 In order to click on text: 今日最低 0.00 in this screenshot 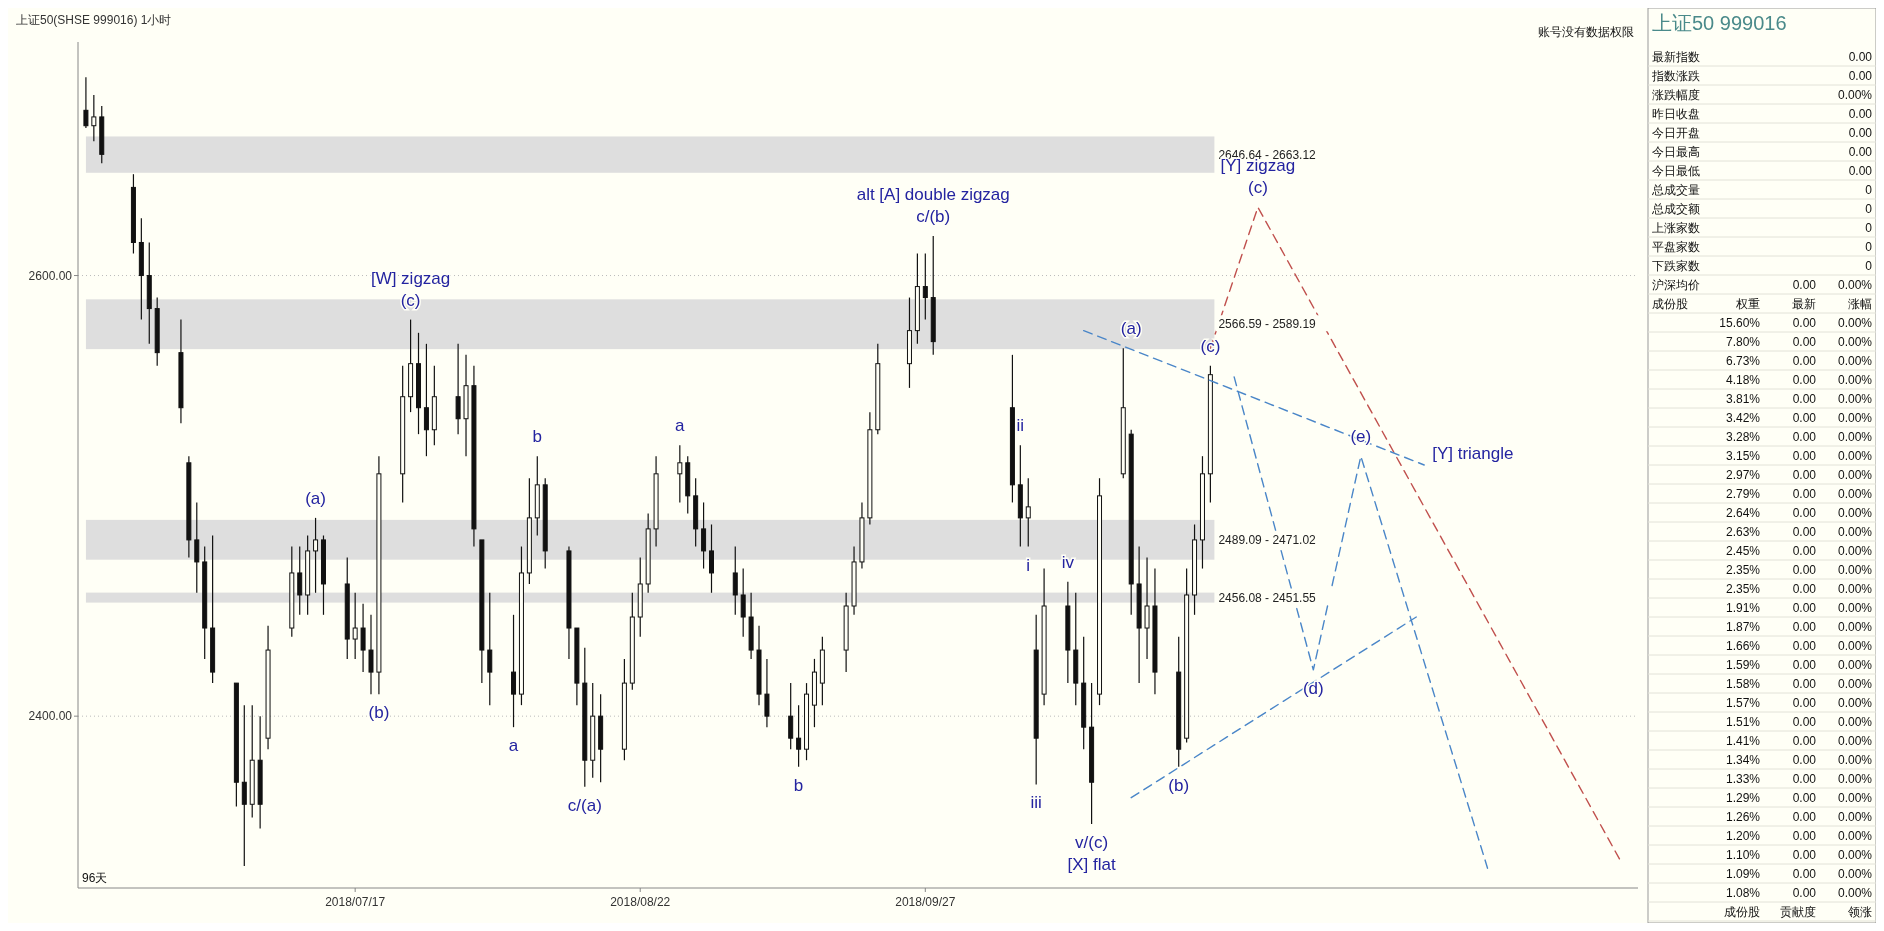, I will do `click(1762, 171)`.